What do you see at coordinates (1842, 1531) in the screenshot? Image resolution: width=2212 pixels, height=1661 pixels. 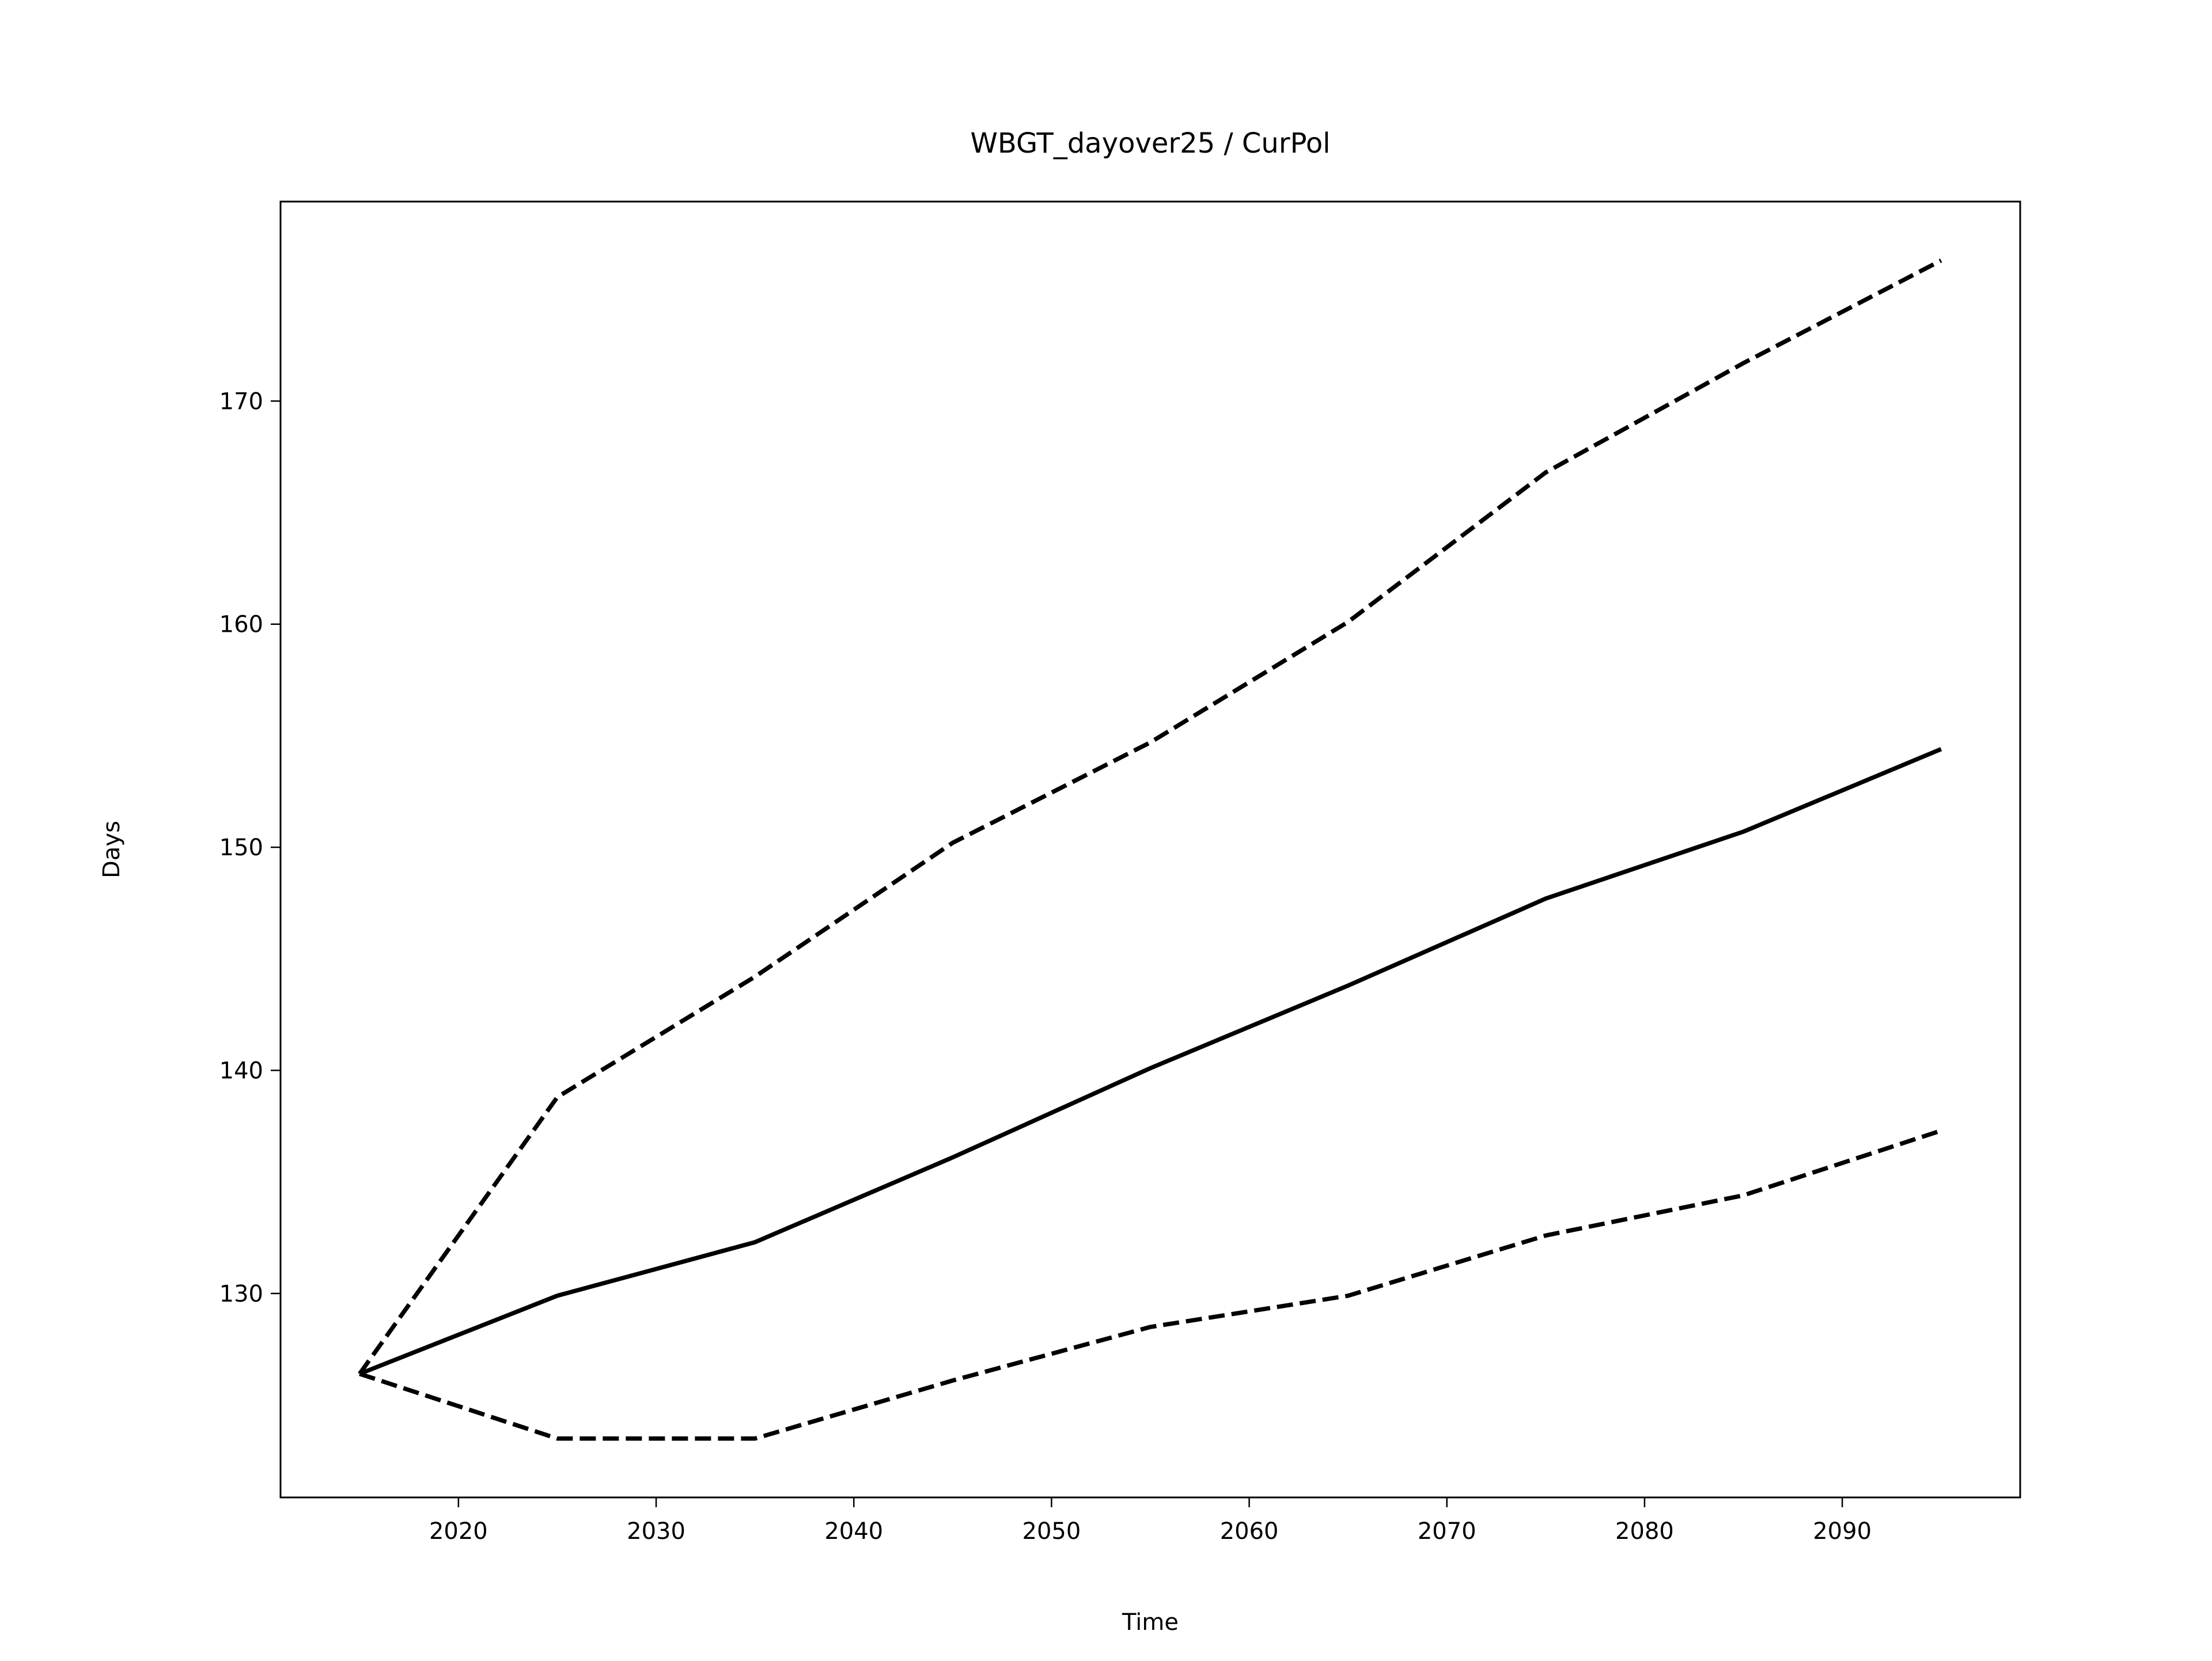 I see `x-tick-label: 2090` at bounding box center [1842, 1531].